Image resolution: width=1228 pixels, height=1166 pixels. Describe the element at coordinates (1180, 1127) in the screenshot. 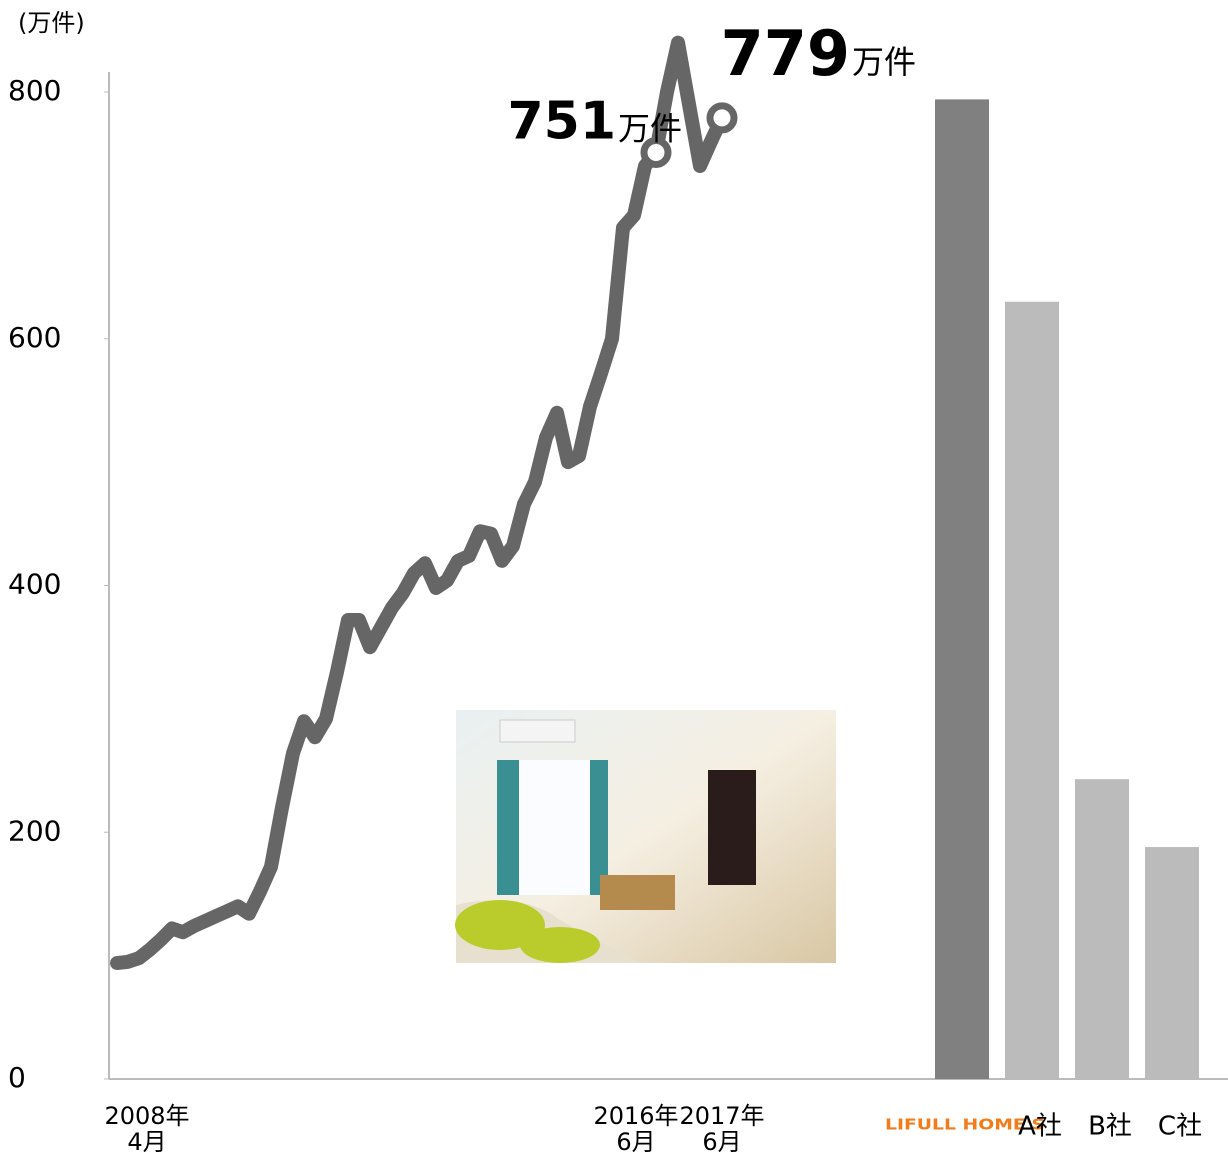

I see `x-tick-label: C社` at that location.